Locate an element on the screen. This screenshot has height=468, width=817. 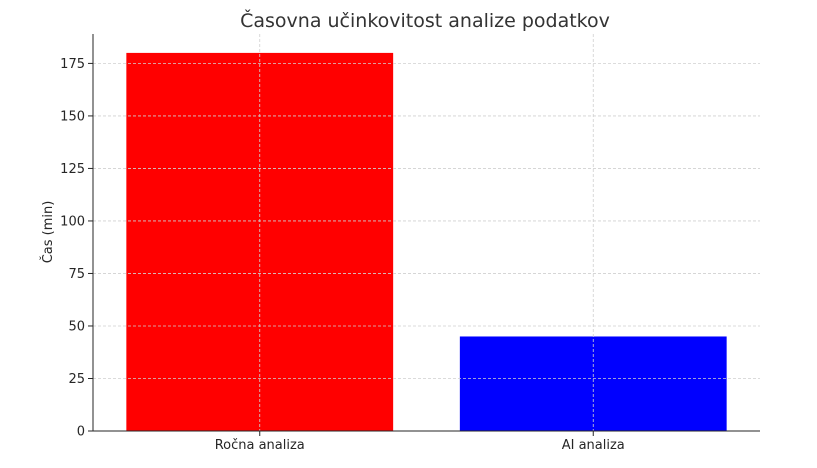
y-tick-label: 50 is located at coordinates (76, 326).